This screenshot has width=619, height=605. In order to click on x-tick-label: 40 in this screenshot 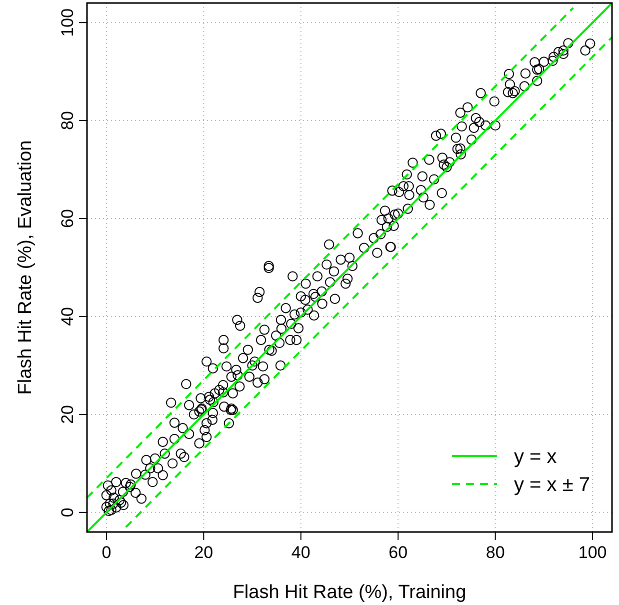, I will do `click(300, 552)`.